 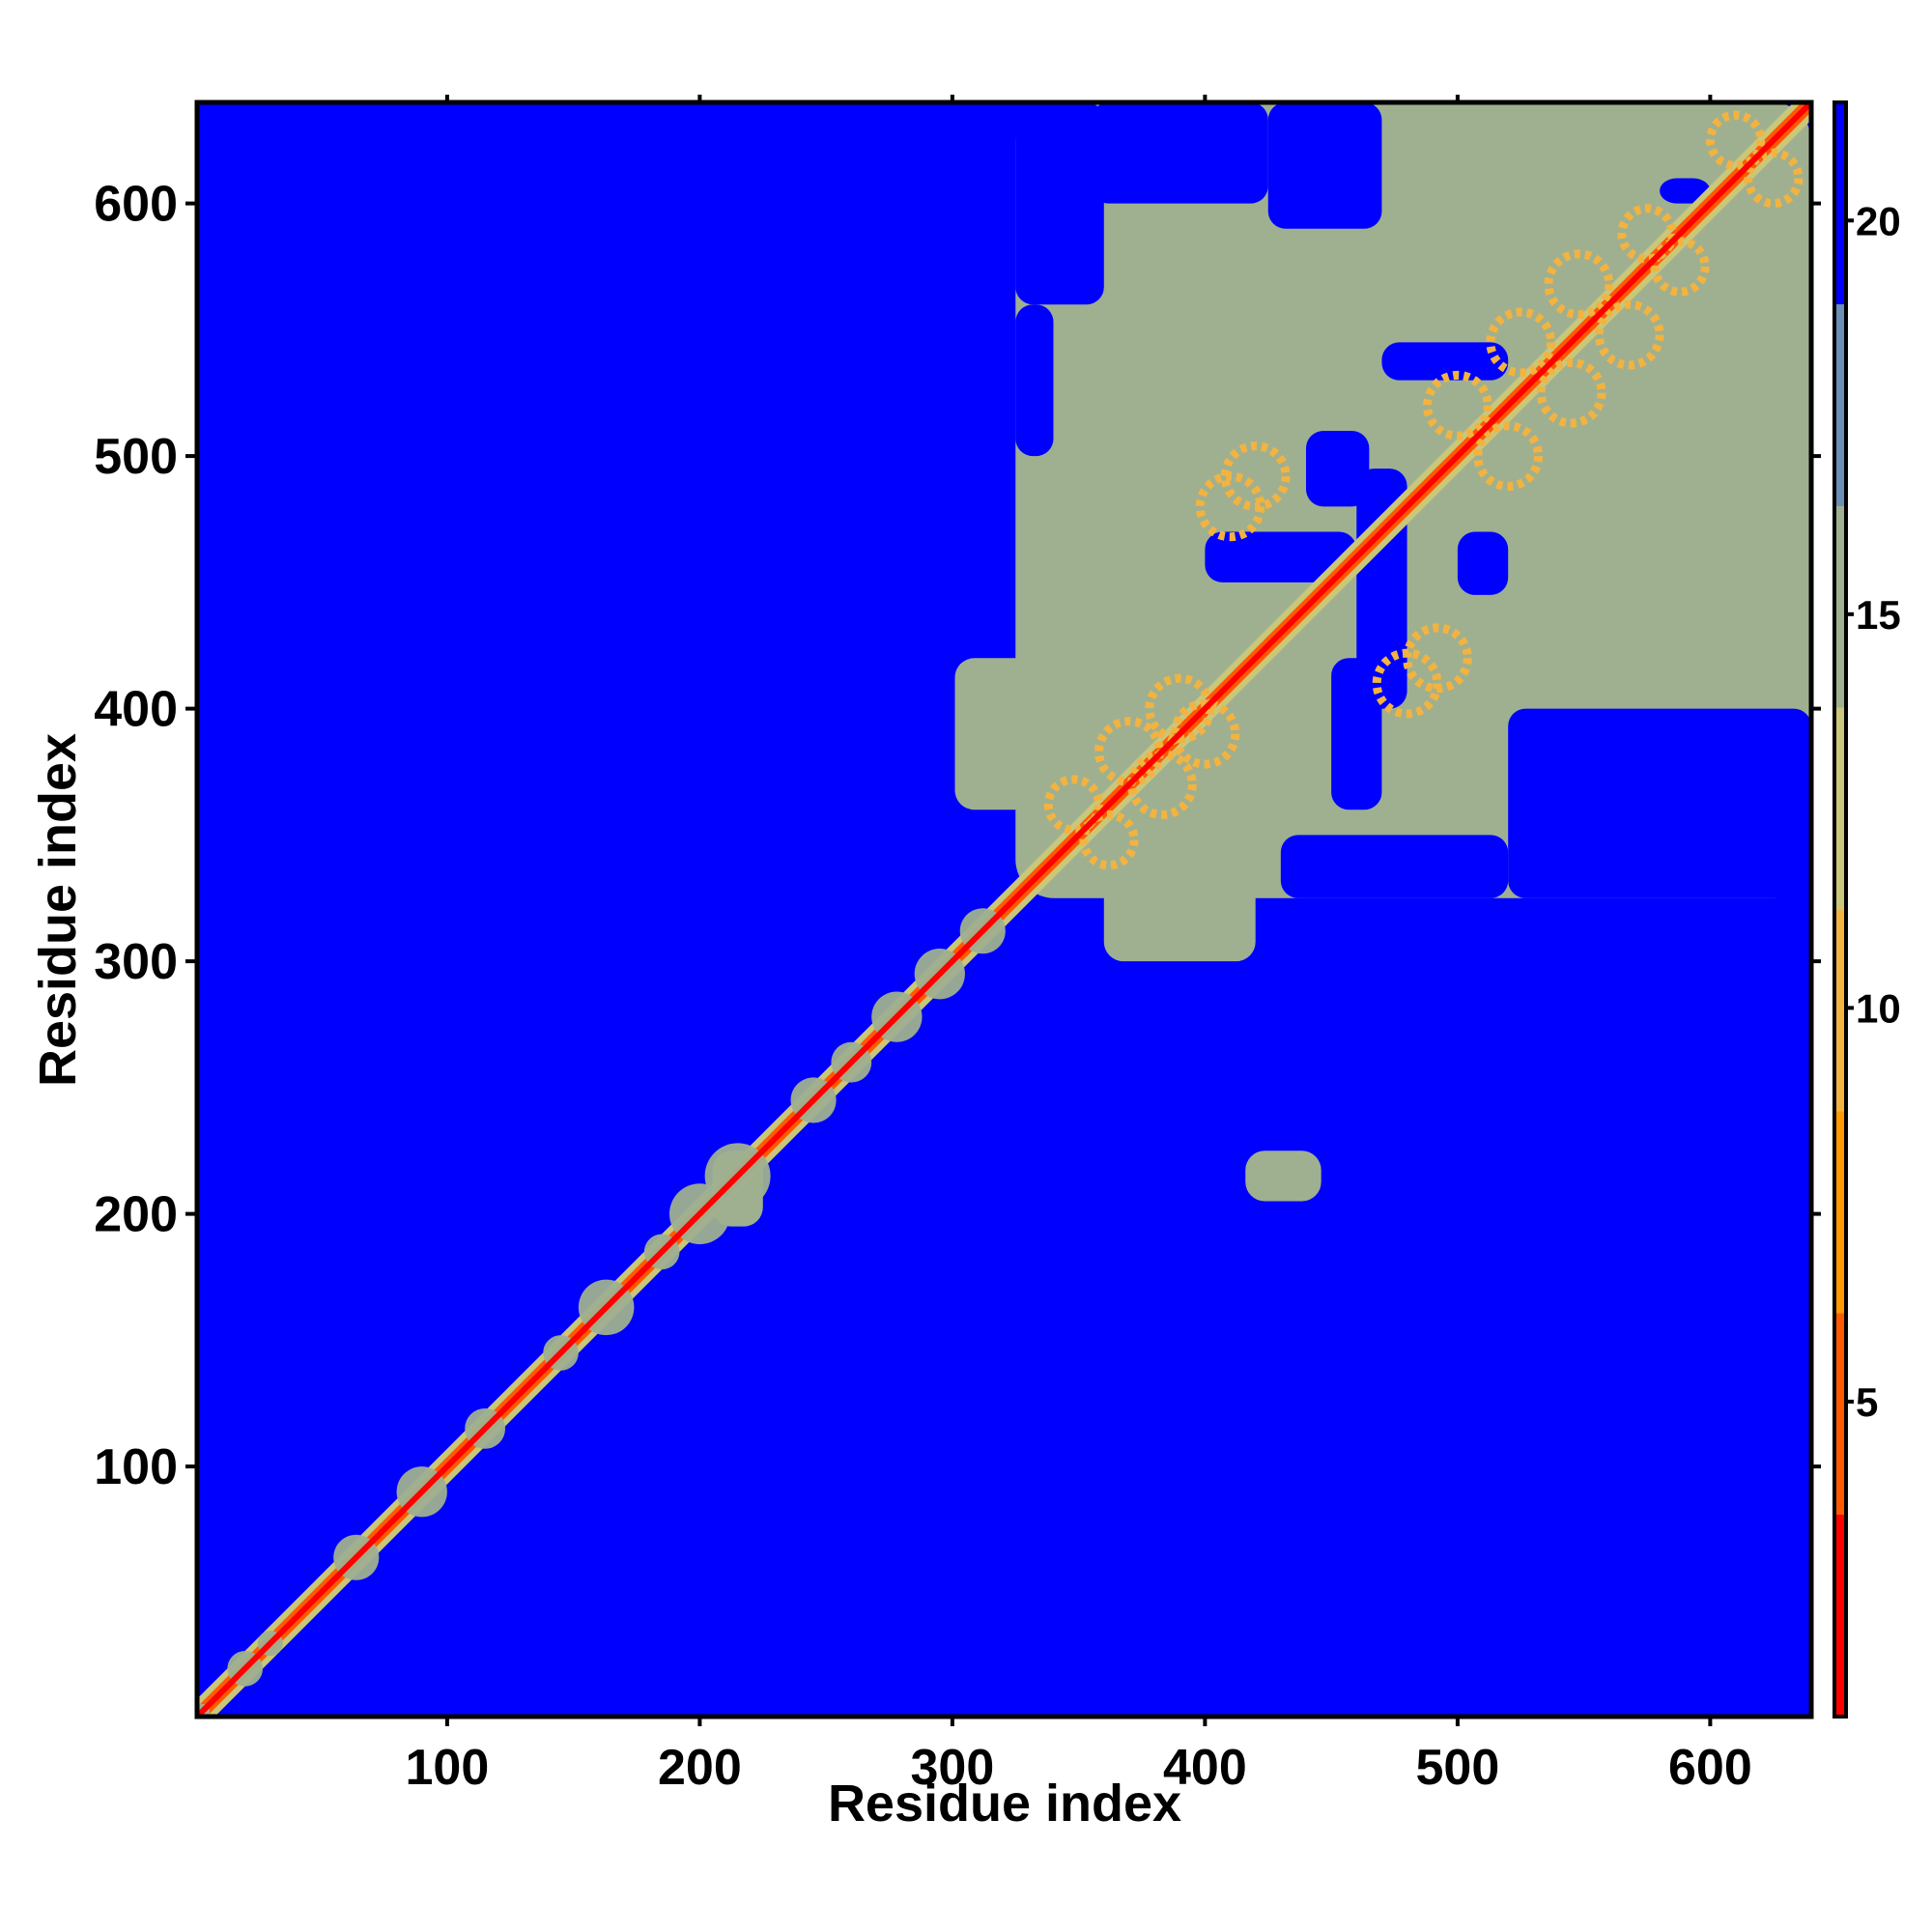 I want to click on x-tick-label: 500, so click(x=1458, y=1768).